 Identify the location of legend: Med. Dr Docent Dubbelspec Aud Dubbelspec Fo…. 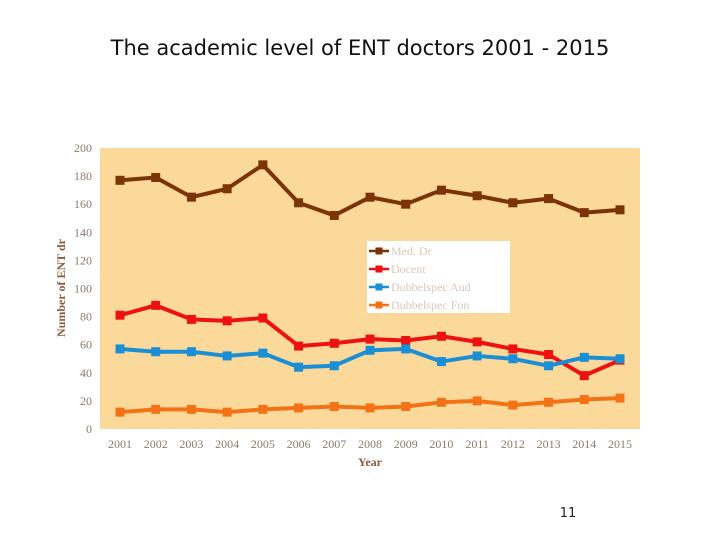
(438, 277).